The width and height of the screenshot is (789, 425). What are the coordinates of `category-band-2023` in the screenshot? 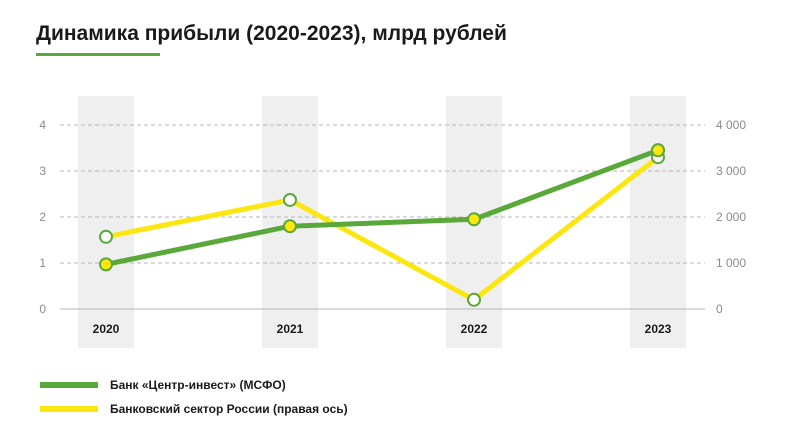 It's located at (658, 222).